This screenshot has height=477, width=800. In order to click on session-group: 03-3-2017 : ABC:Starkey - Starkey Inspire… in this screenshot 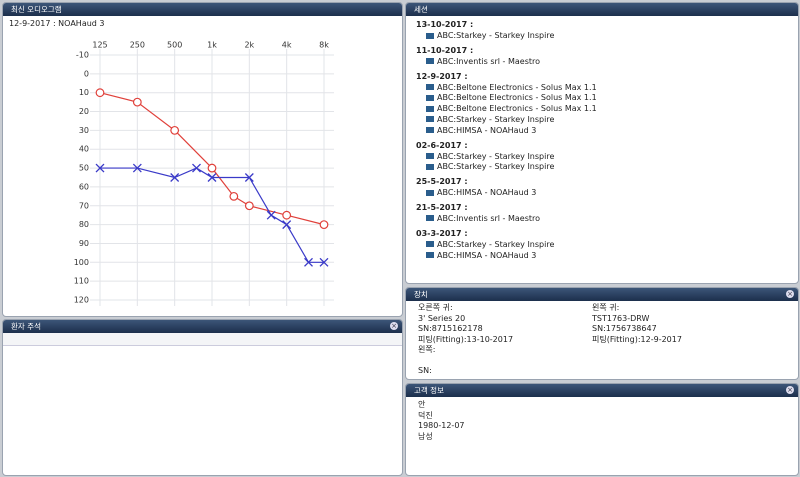, I will do `click(602, 245)`.